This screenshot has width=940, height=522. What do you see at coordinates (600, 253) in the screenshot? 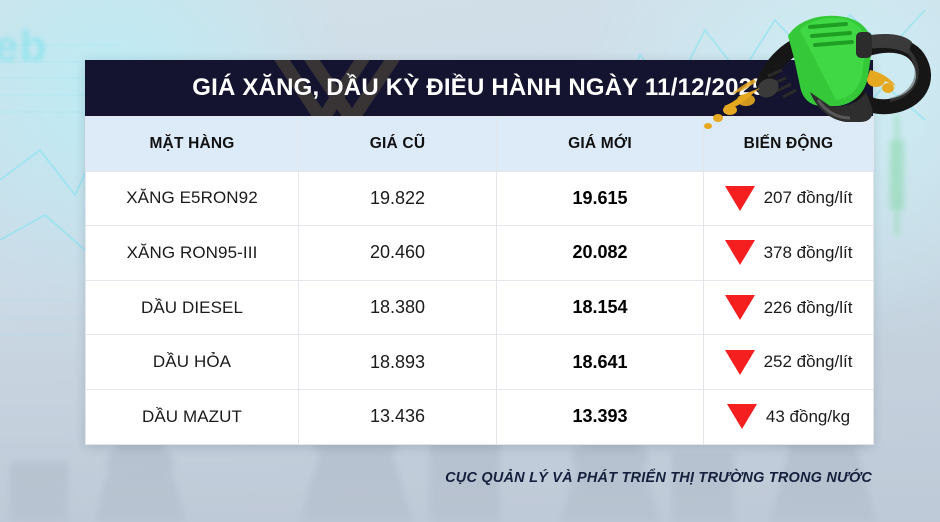
I see `cell-new-price: 20.082` at bounding box center [600, 253].